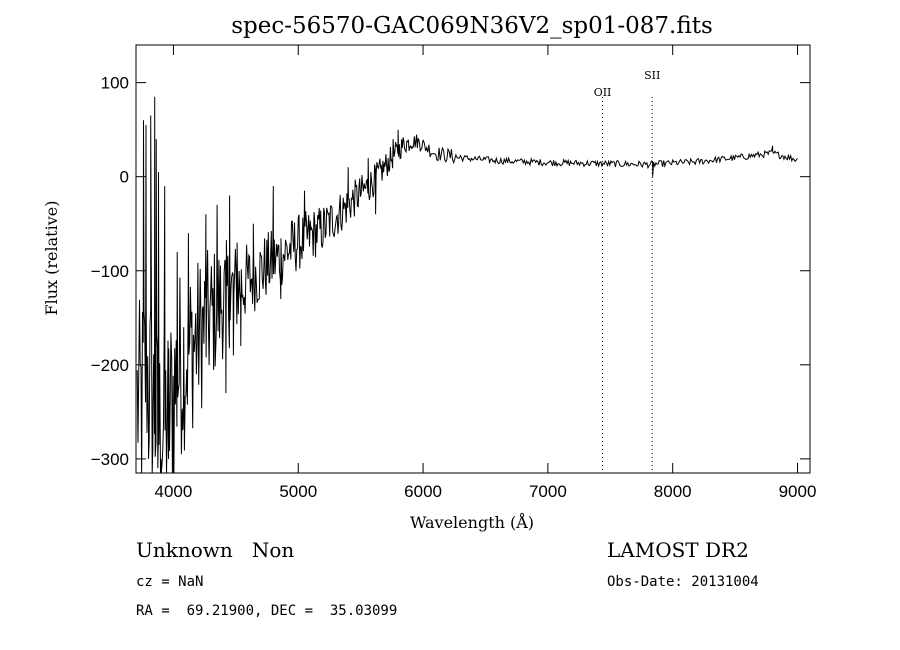  I want to click on x-axis-label: Wavelength (Å), so click(472, 522).